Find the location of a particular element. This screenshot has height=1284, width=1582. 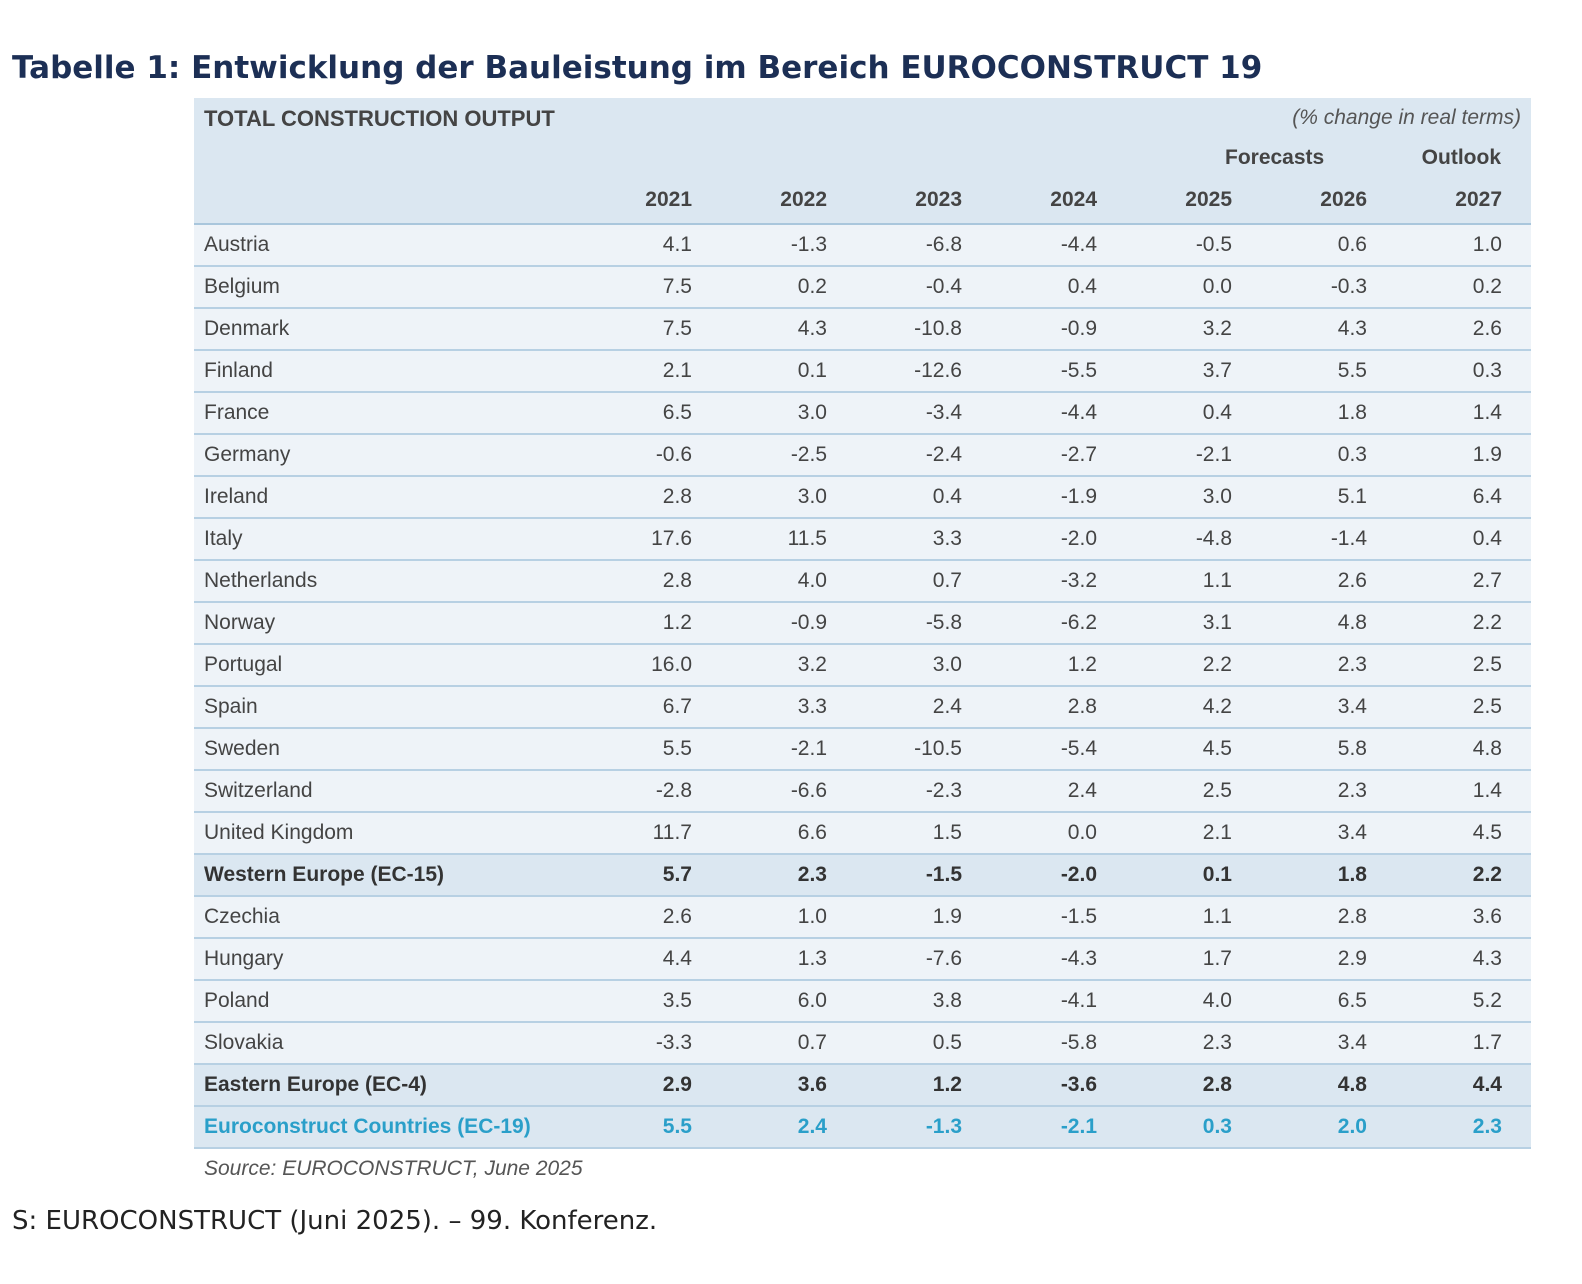

value-cell: -2.5 is located at coordinates (808, 454).